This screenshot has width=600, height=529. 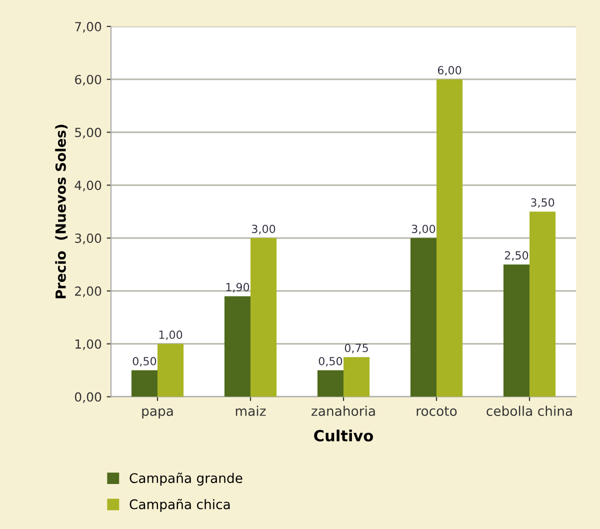 I want to click on x-tick-label: cebolla china, so click(x=529, y=411).